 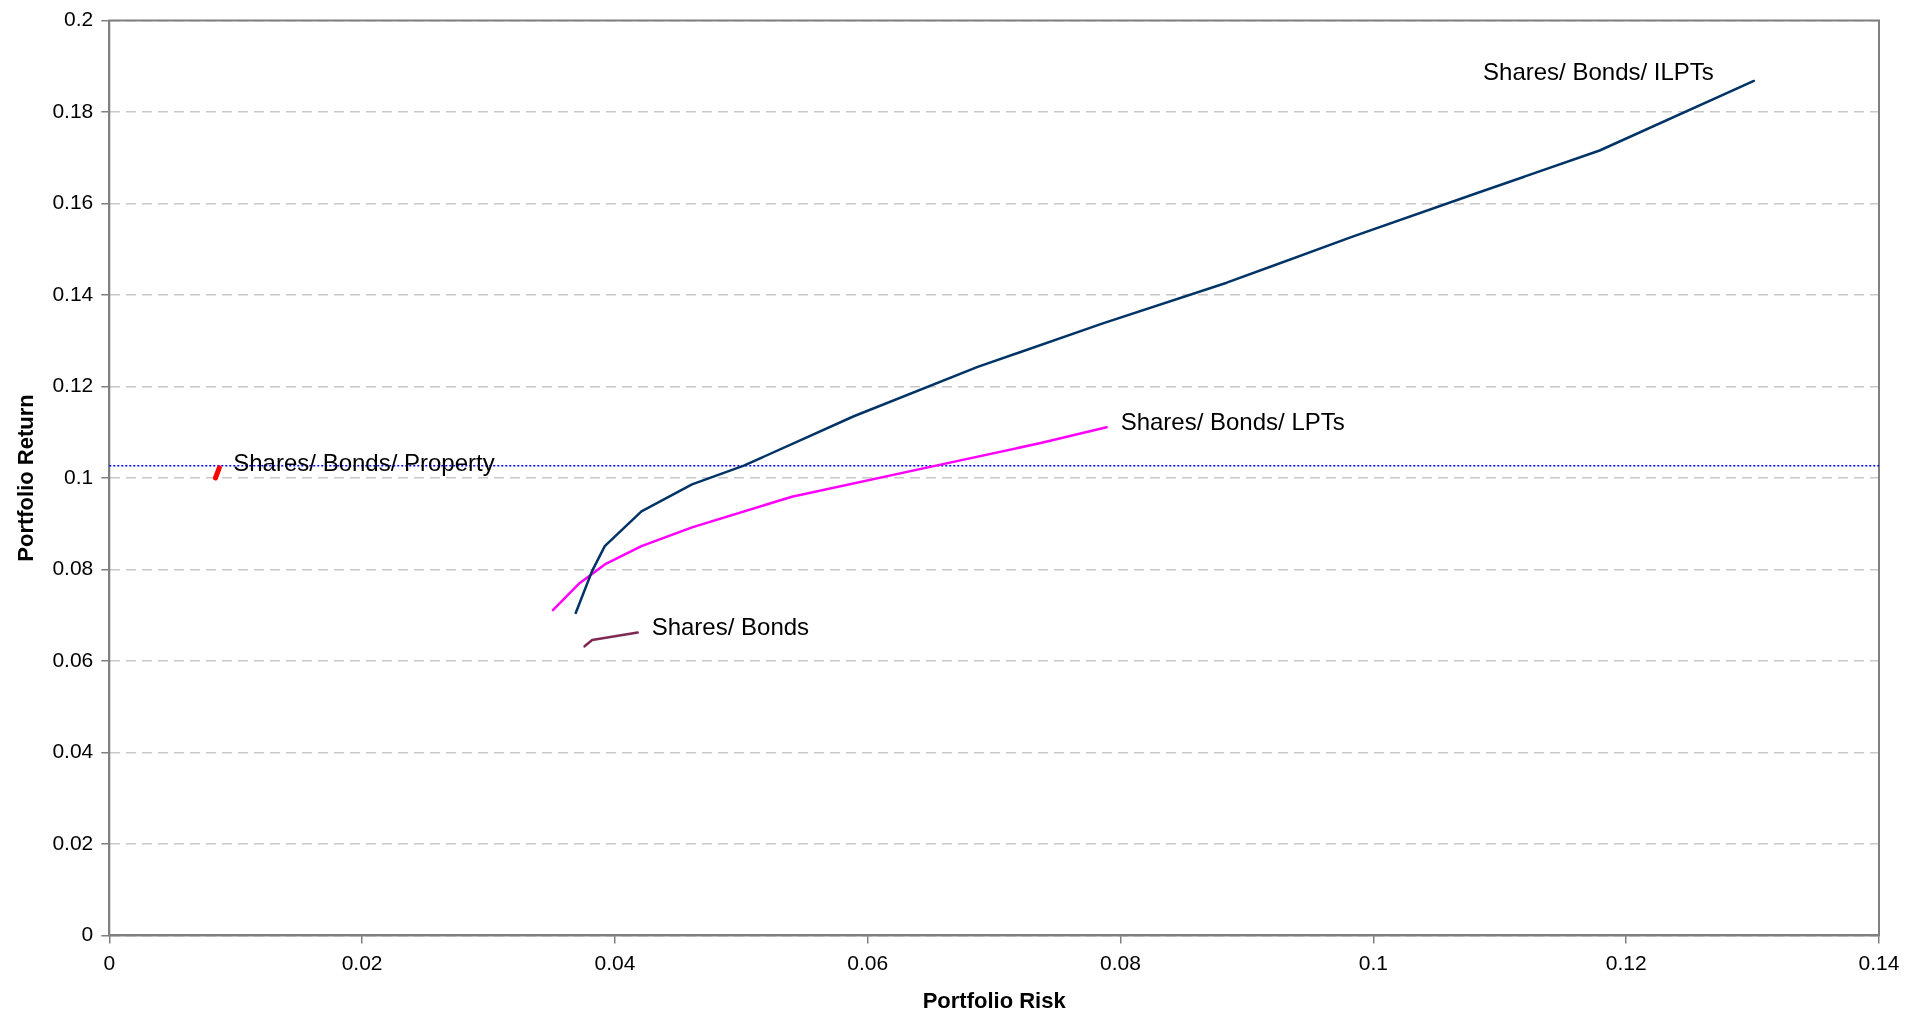 What do you see at coordinates (73, 659) in the screenshot?
I see `y-tick-label: 0.06` at bounding box center [73, 659].